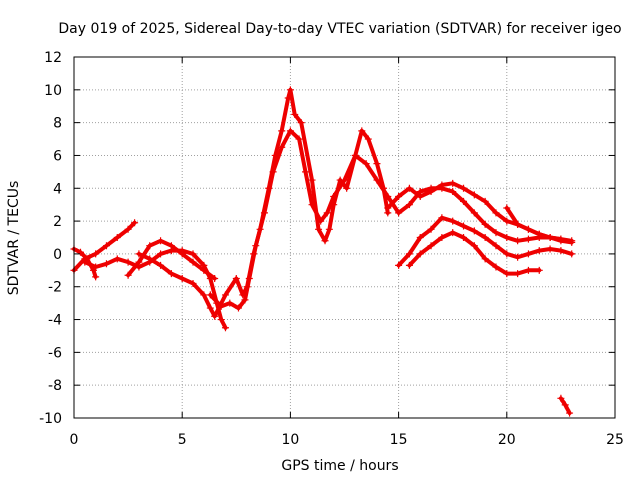 Image resolution: width=640 pixels, height=480 pixels. What do you see at coordinates (339, 466) in the screenshot?
I see `x-axis-label: GPS time / hours` at bounding box center [339, 466].